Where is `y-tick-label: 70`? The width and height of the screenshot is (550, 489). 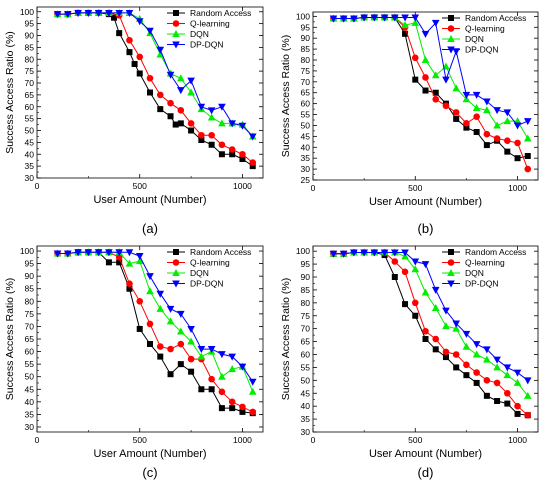
y-tick-label: 70 is located at coordinates (30, 83).